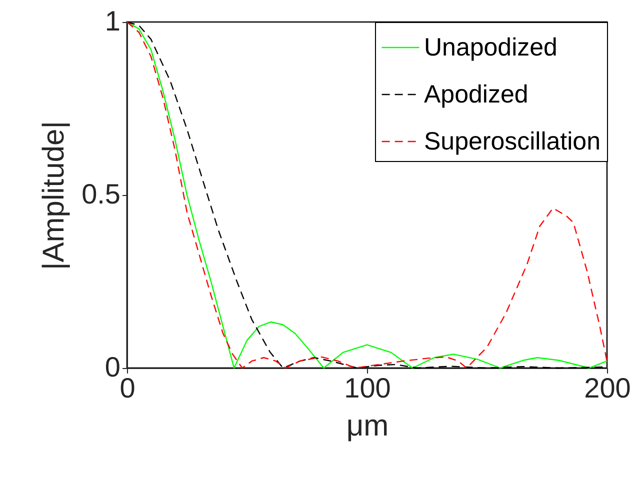  I want to click on legend-label: Superoscillation, so click(512, 142).